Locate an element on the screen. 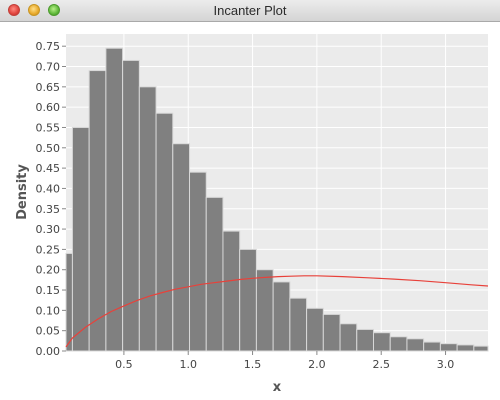 The height and width of the screenshot is (400, 500). y-tick-label: 0.75 is located at coordinates (48, 46).